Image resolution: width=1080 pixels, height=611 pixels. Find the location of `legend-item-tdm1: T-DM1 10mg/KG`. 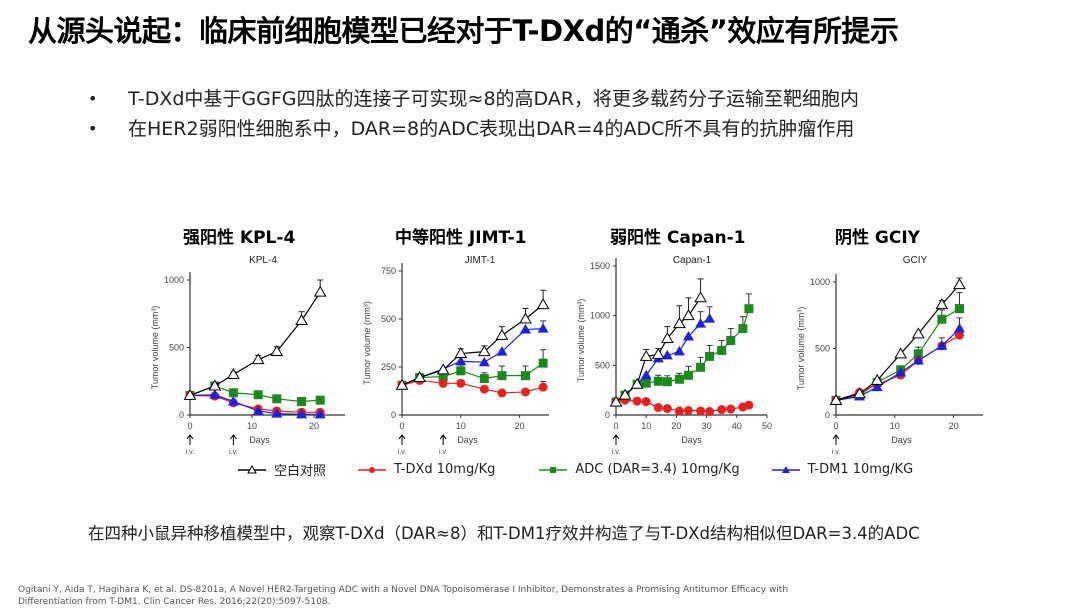

legend-item-tdm1: T-DM1 10mg/KG is located at coordinates (842, 469).